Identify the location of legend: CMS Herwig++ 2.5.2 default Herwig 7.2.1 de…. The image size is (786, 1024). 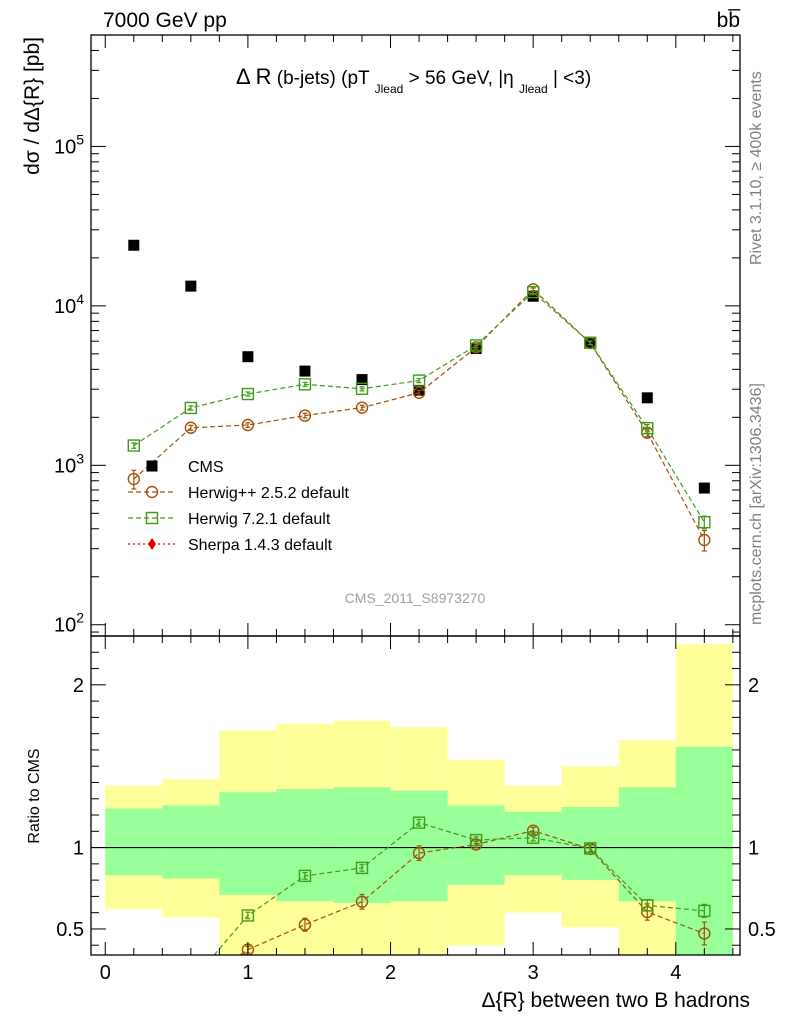
(239, 506).